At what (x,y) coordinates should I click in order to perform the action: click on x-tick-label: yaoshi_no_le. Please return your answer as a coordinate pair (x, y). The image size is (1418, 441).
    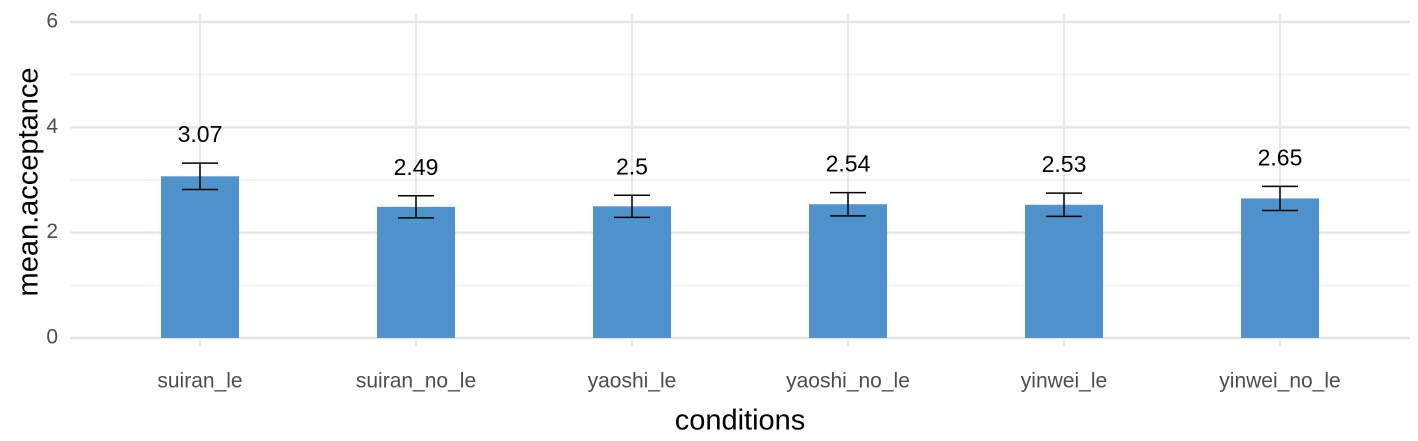
    Looking at the image, I should click on (848, 381).